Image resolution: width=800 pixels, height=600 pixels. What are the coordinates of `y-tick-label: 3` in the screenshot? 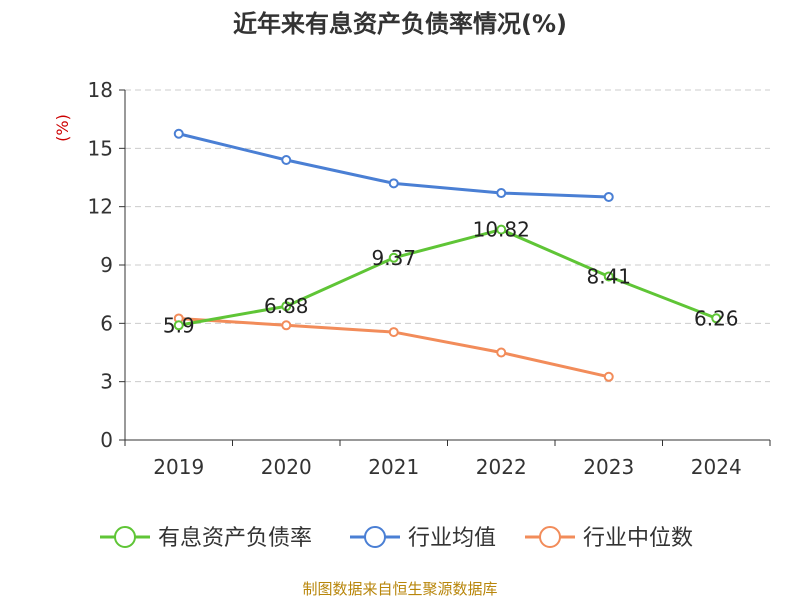 It's located at (106, 382).